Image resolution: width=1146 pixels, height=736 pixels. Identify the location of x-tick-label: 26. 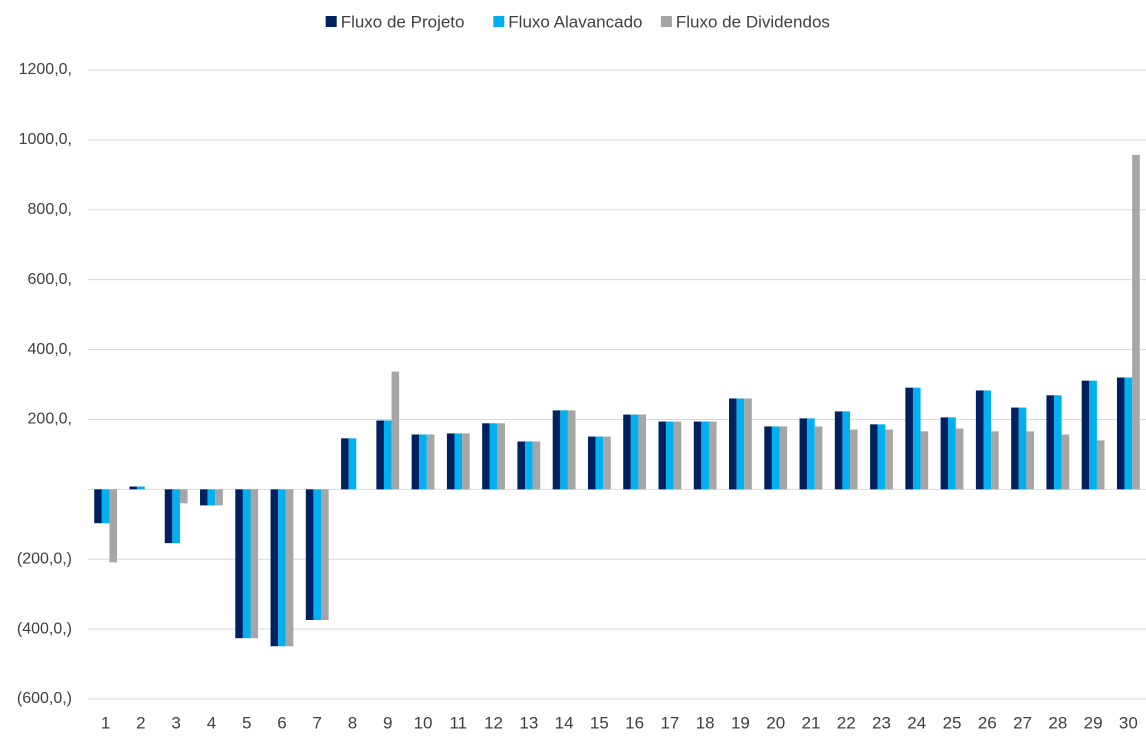
(987, 722).